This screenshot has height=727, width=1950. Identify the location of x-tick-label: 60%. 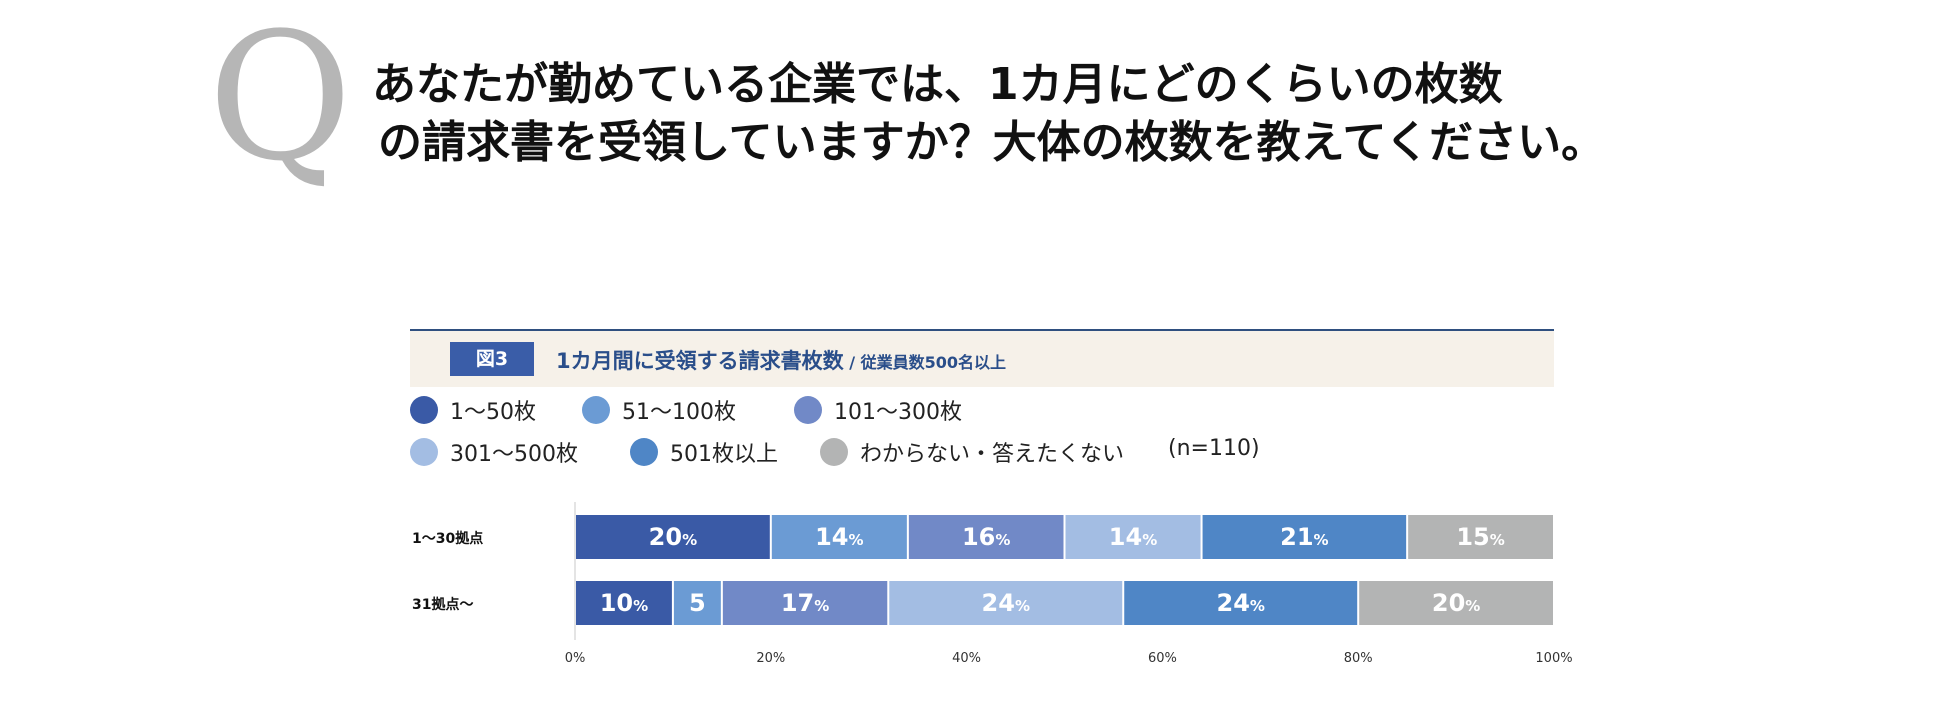
(1162, 658).